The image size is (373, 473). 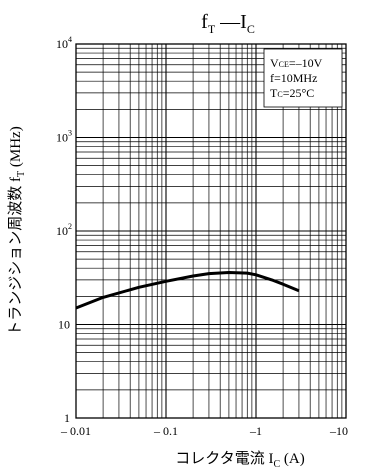 What do you see at coordinates (17, 230) in the screenshot?
I see `y-axis-label: トランジション周波数 fT (MHz)` at bounding box center [17, 230].